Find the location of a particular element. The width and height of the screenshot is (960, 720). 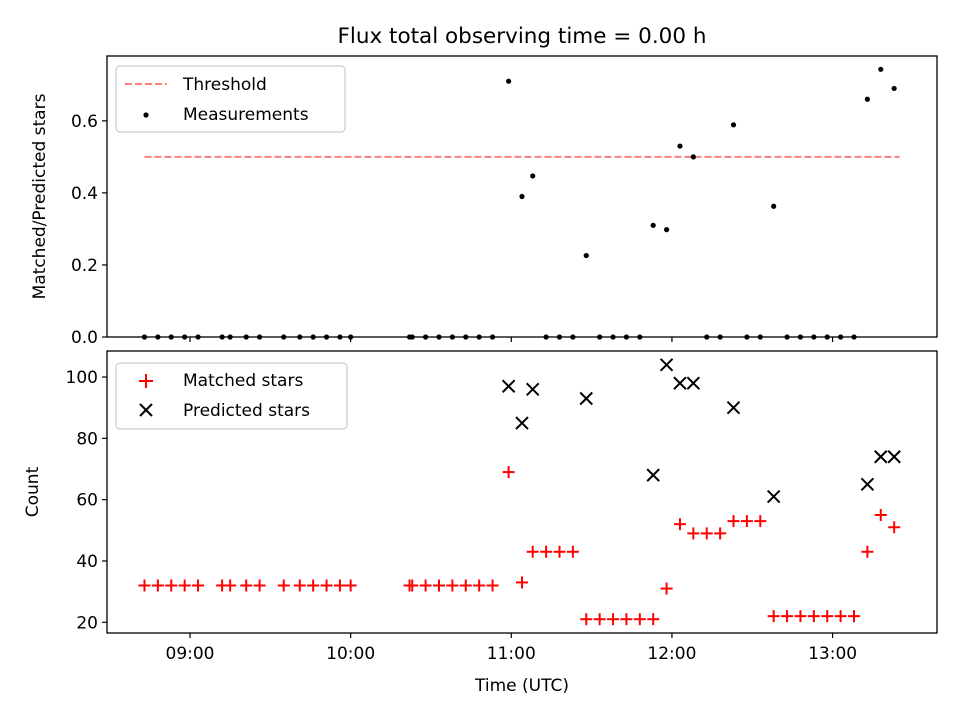

legend-predicted-label: Predicted stars is located at coordinates (246, 411).